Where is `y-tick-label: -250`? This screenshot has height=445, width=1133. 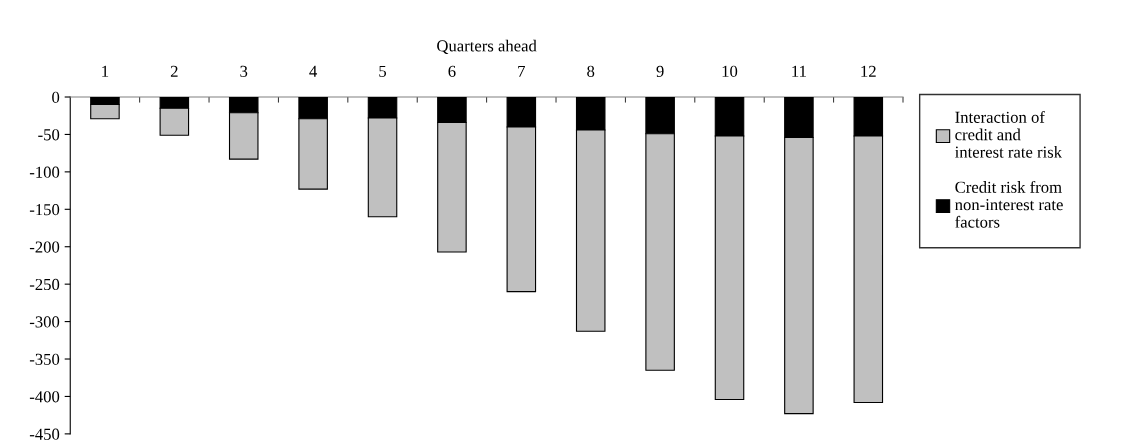 y-tick-label: -250 is located at coordinates (44, 284).